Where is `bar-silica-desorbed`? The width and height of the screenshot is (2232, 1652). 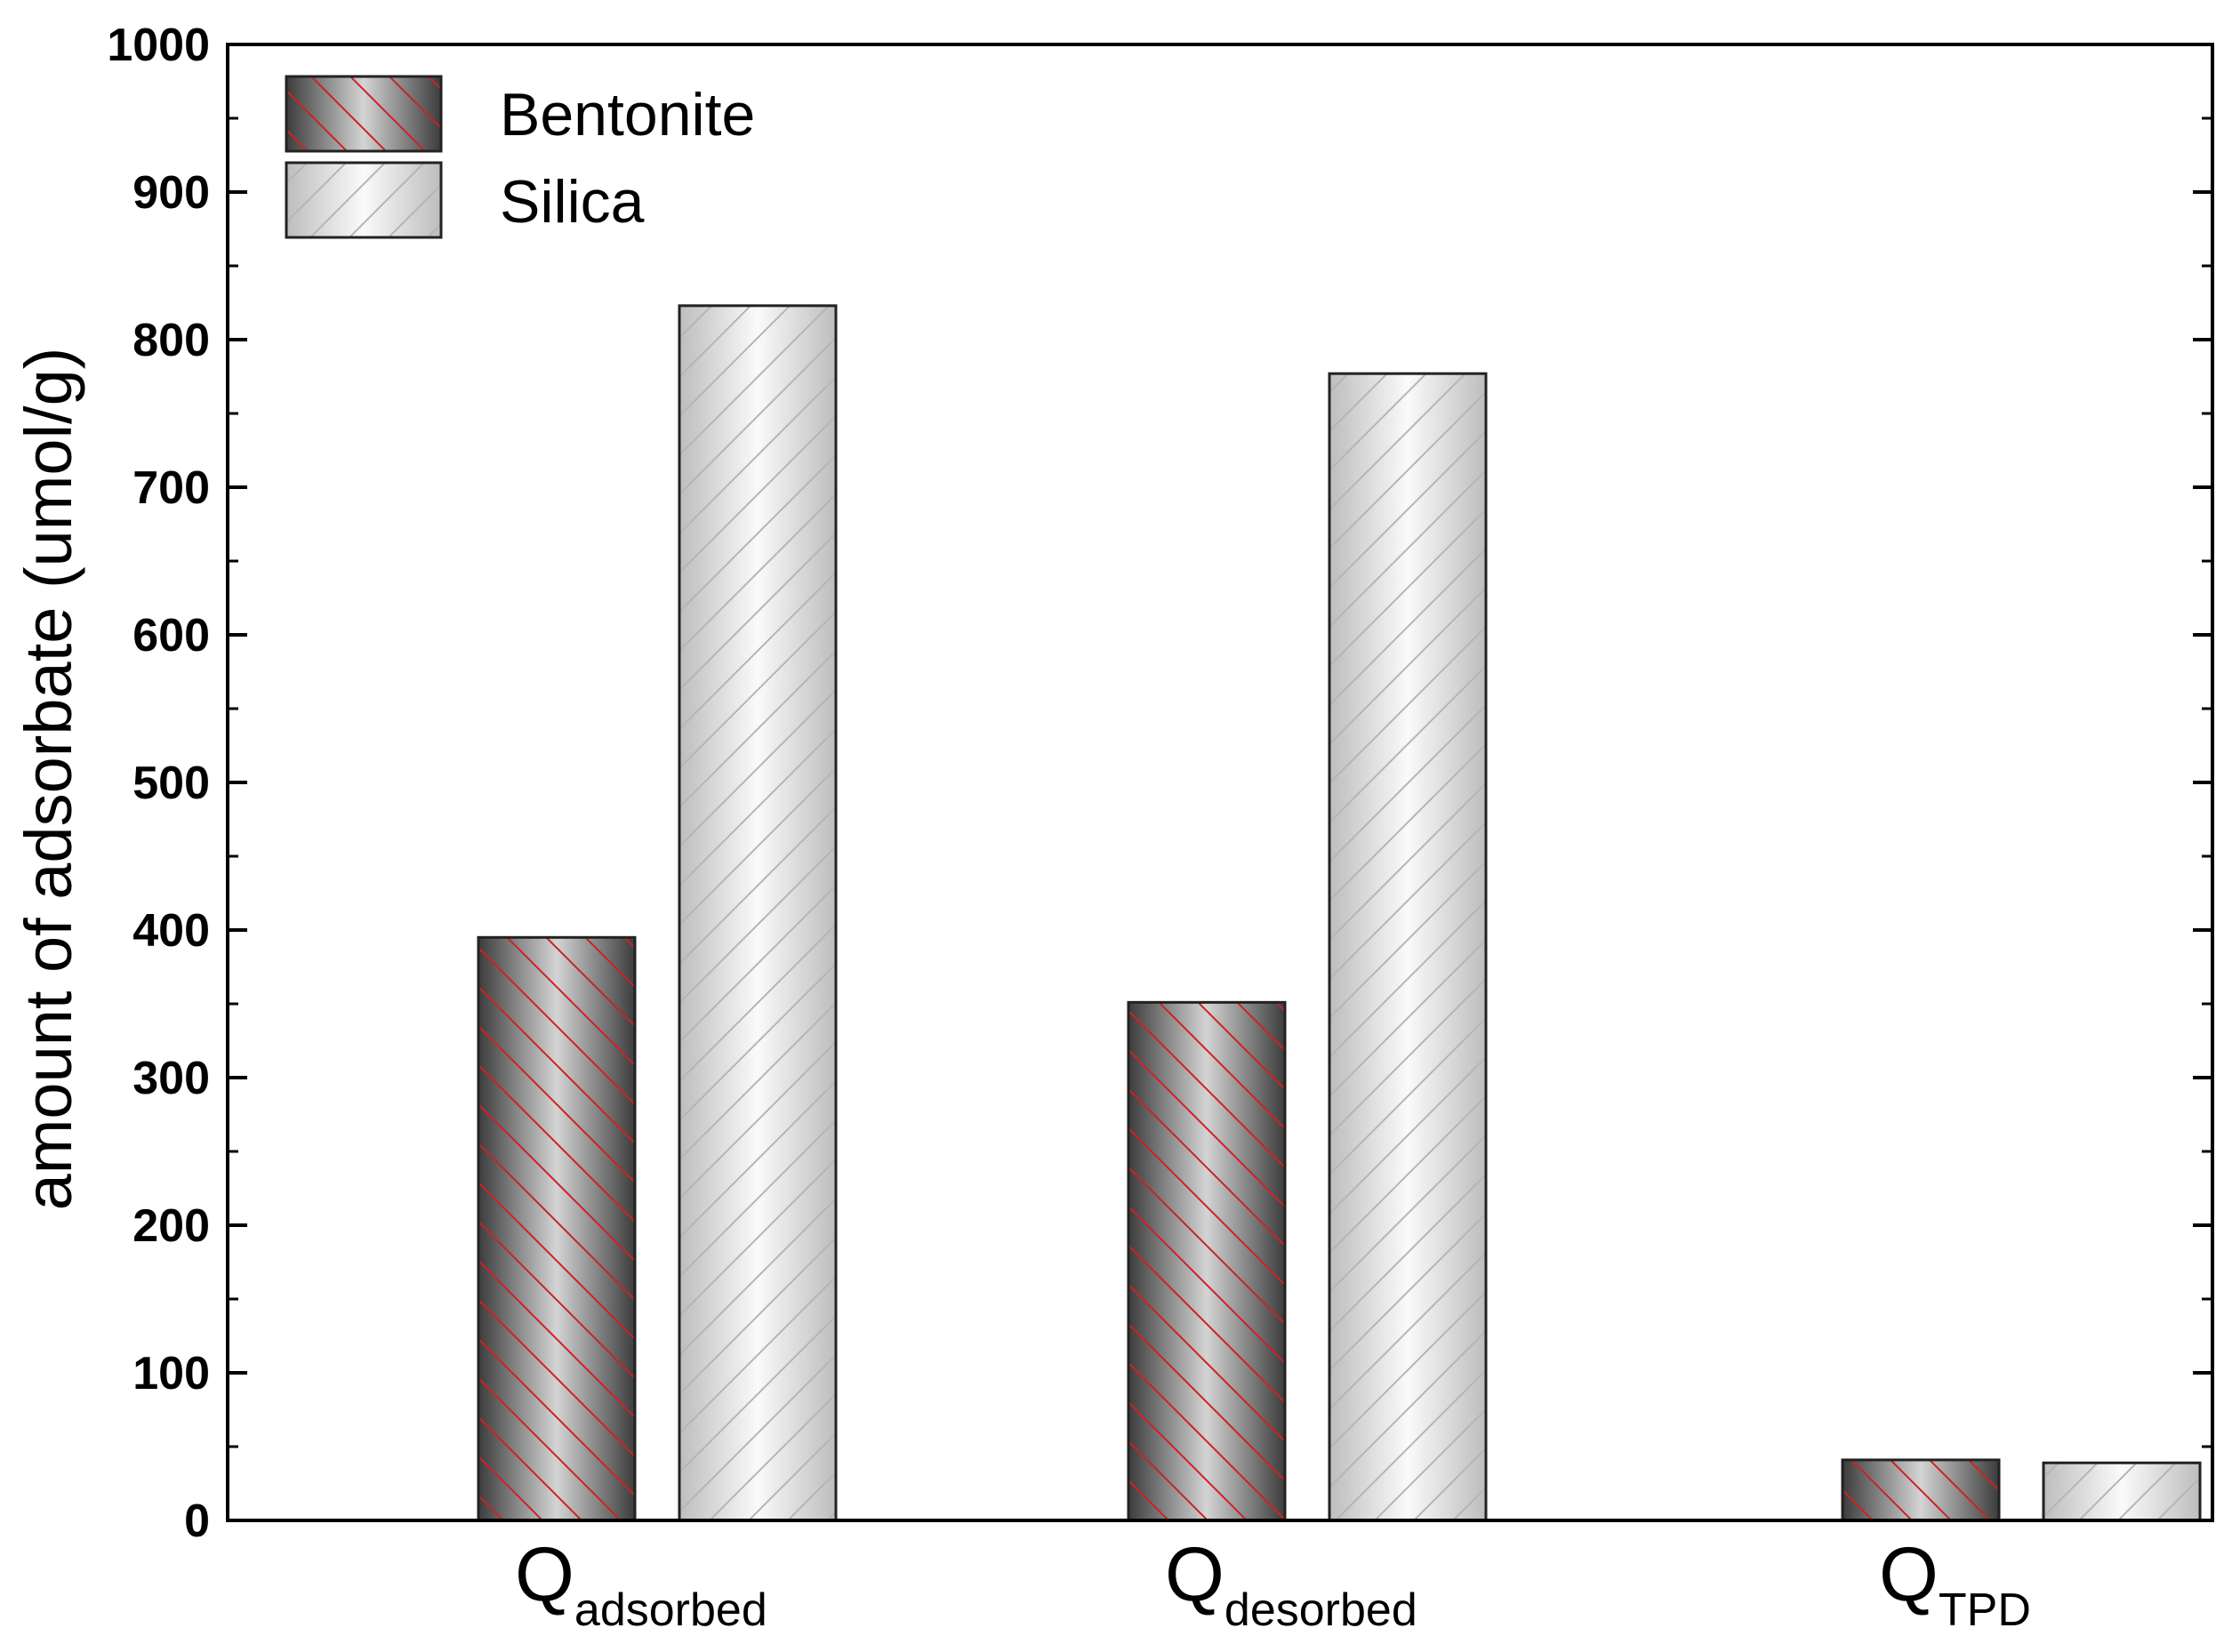
bar-silica-desorbed is located at coordinates (1408, 947).